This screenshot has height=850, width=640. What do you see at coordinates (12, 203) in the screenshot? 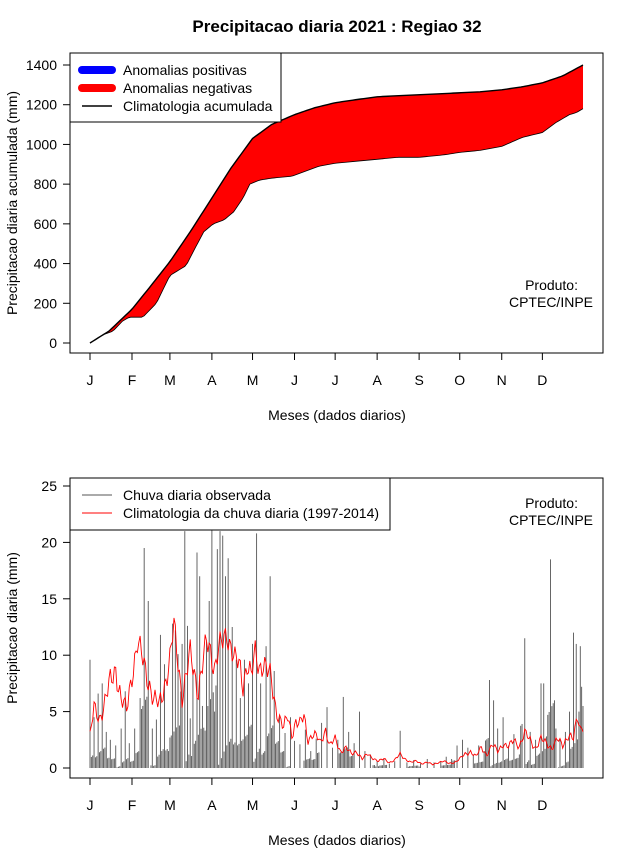
I see `y-axis-title-top: Precipitacao diaria acumulada (mm)` at bounding box center [12, 203].